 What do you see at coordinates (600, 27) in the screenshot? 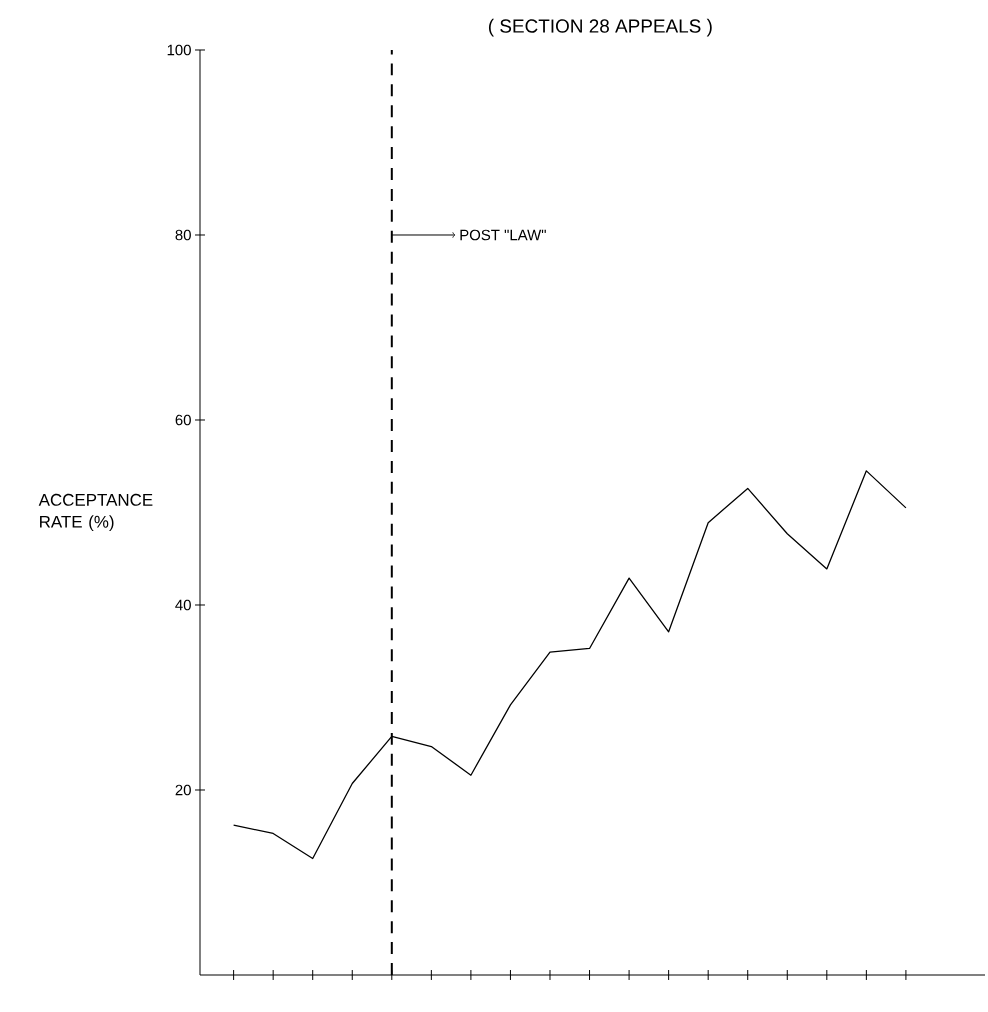
I see `chart-title: ( SECTION 28 APPEALS )` at bounding box center [600, 27].